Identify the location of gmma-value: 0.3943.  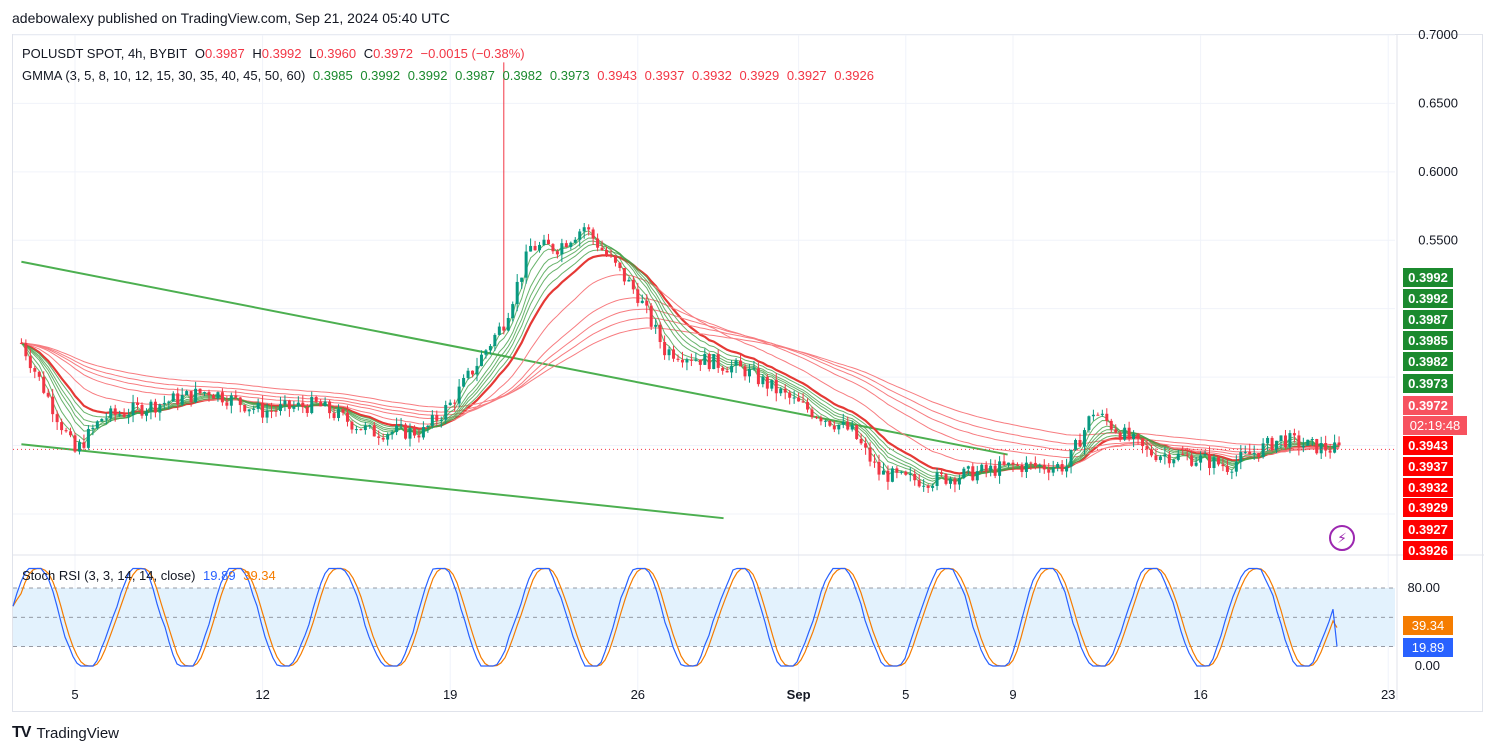
(617, 75).